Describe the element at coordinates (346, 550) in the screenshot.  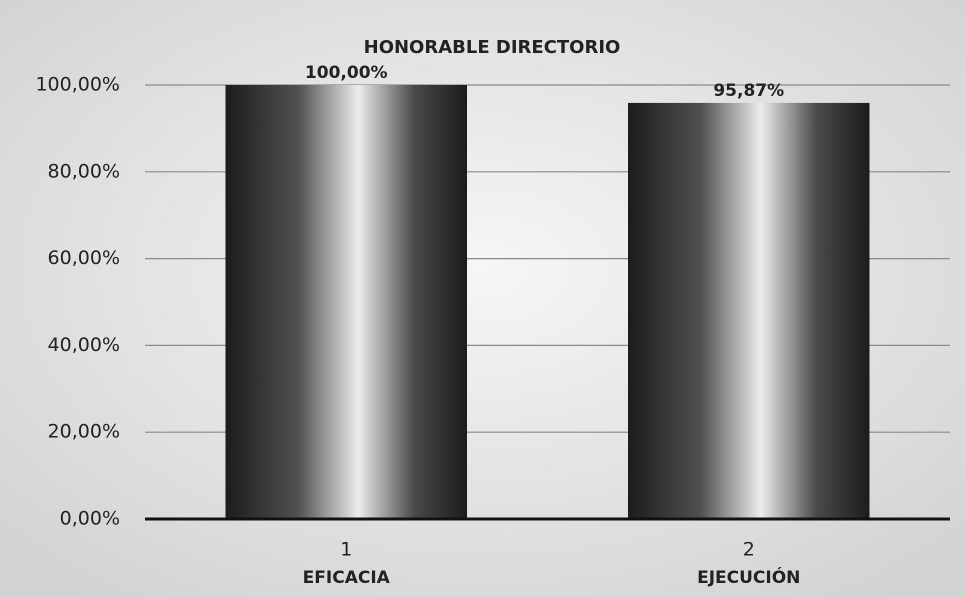
I see `x-tick-label: 1` at that location.